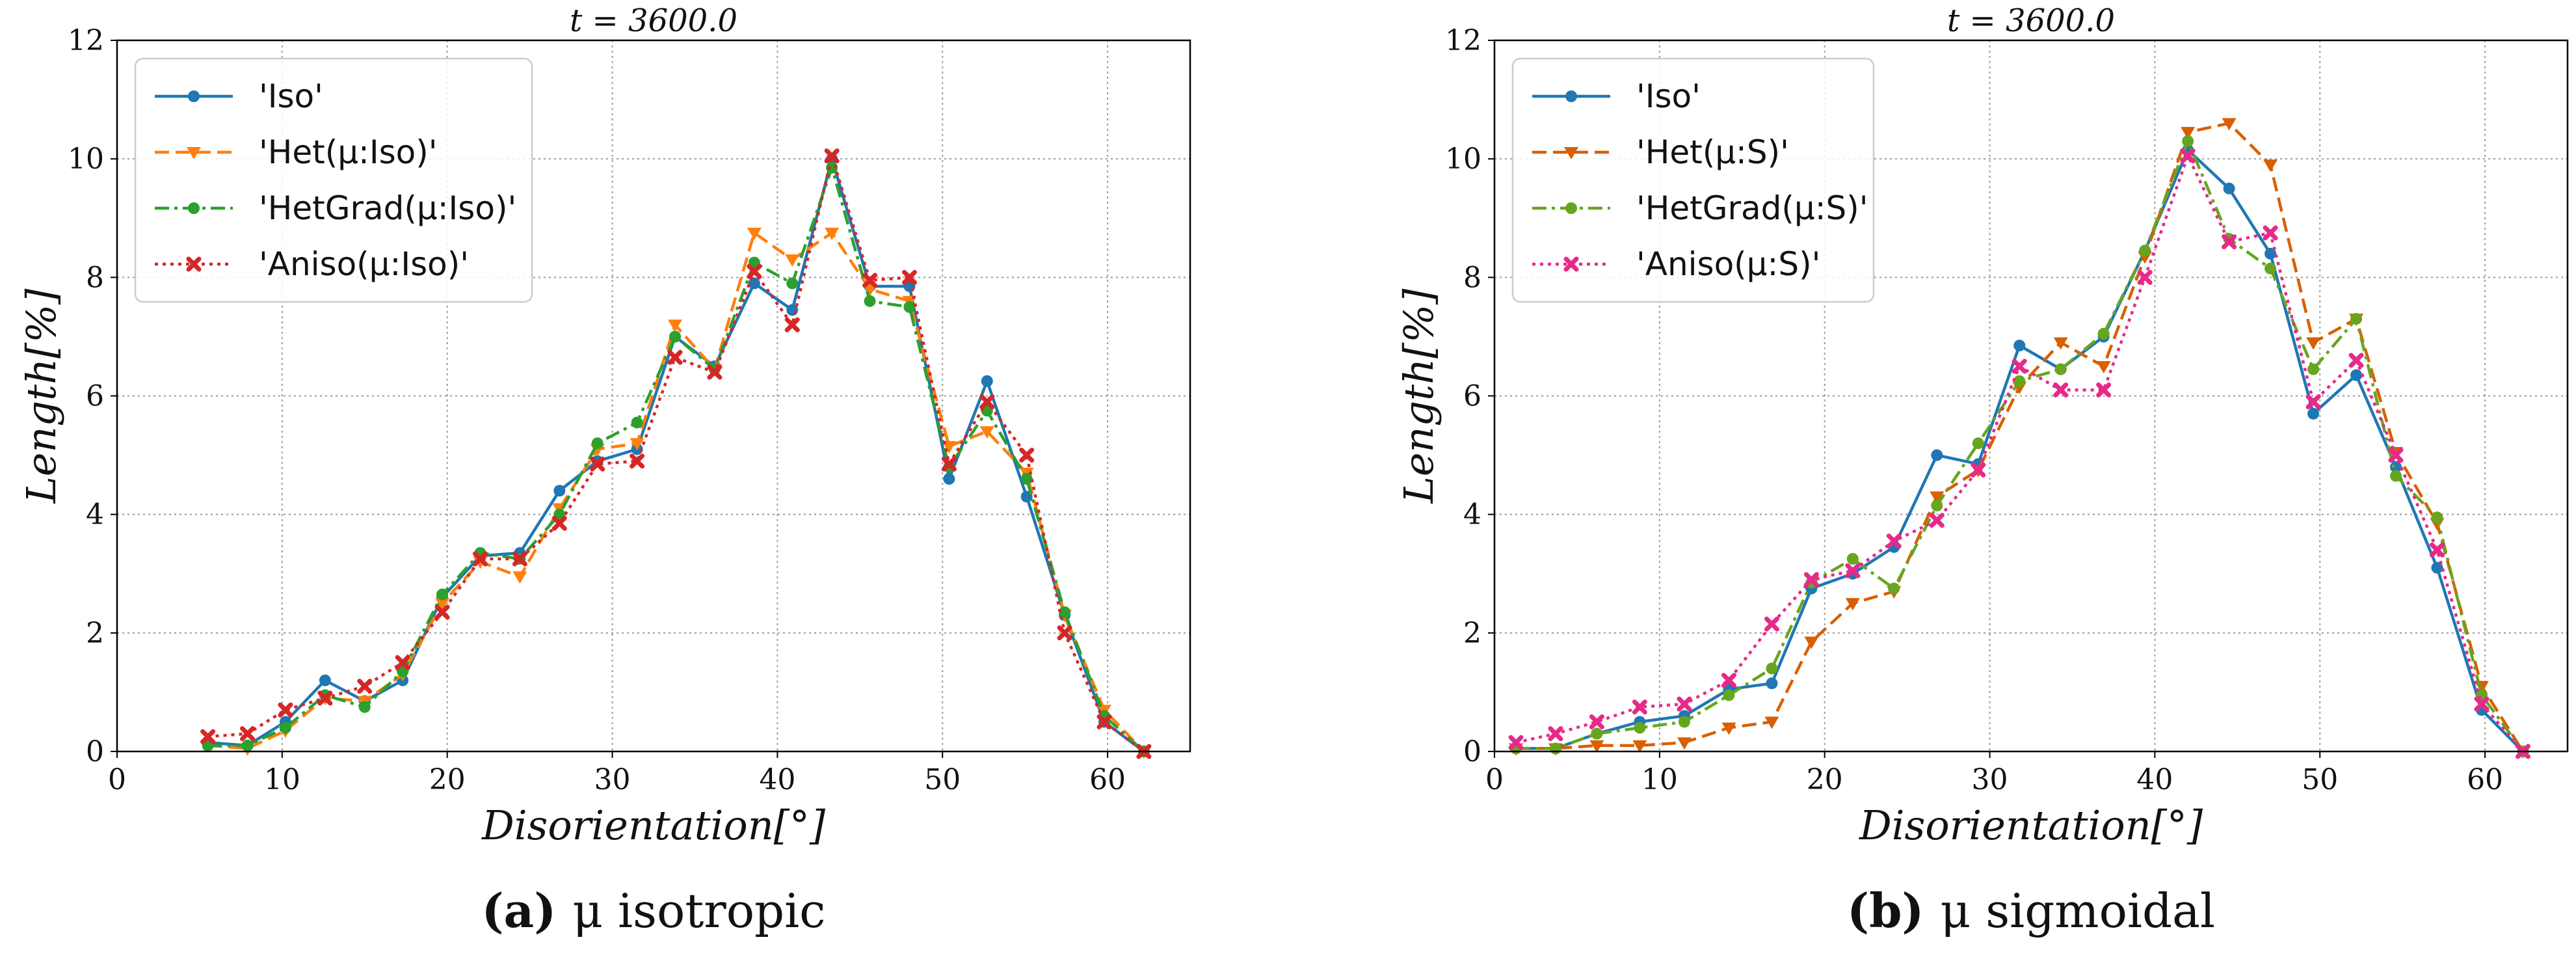 The width and height of the screenshot is (2576, 959). Describe the element at coordinates (1669, 96) in the screenshot. I see `c1-legend-label-0: 'Iso'` at that location.